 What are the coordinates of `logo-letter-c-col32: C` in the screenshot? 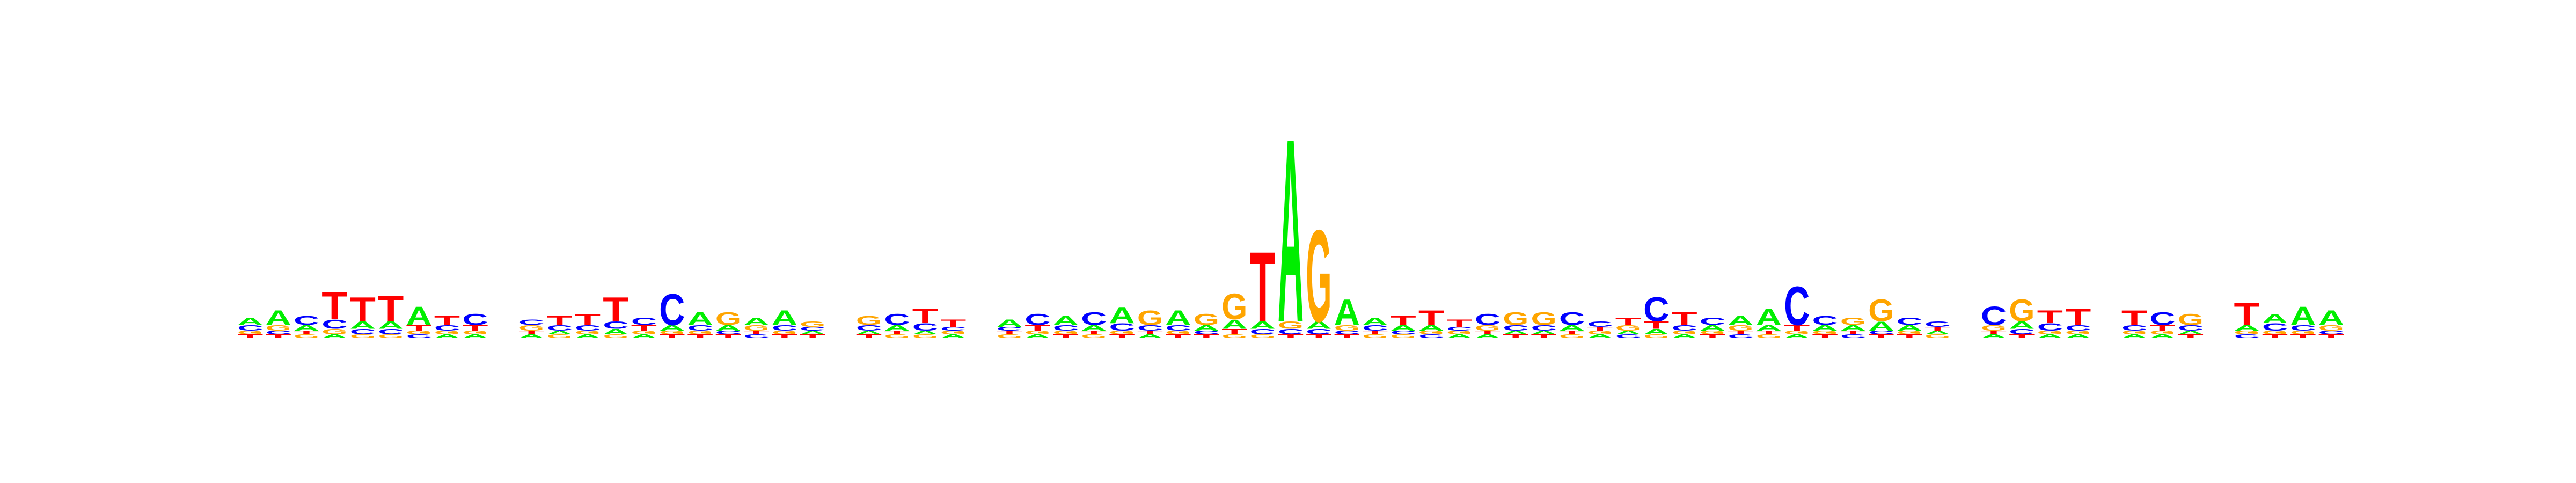 It's located at (1122, 327).